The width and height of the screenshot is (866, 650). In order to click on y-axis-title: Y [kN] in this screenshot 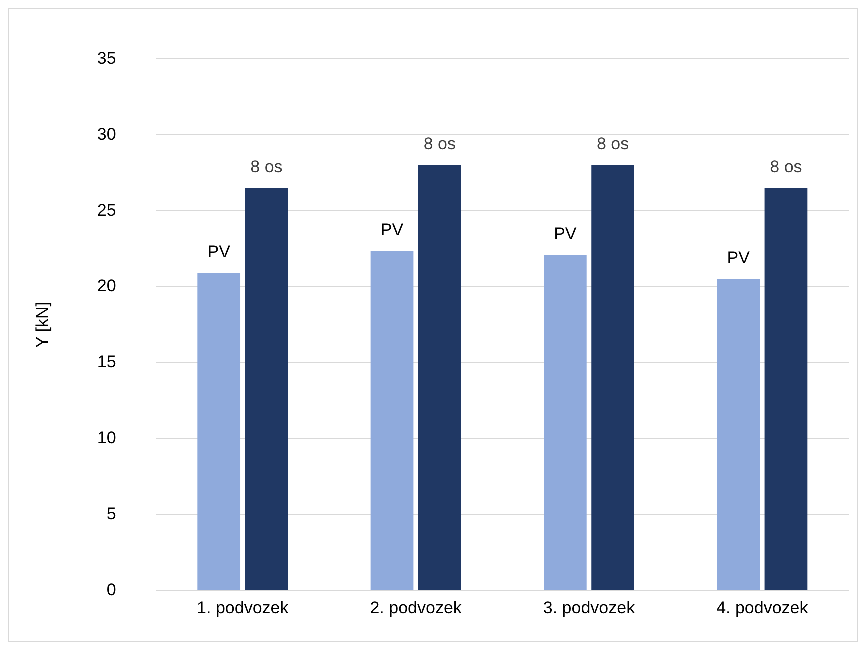, I will do `click(42, 325)`.